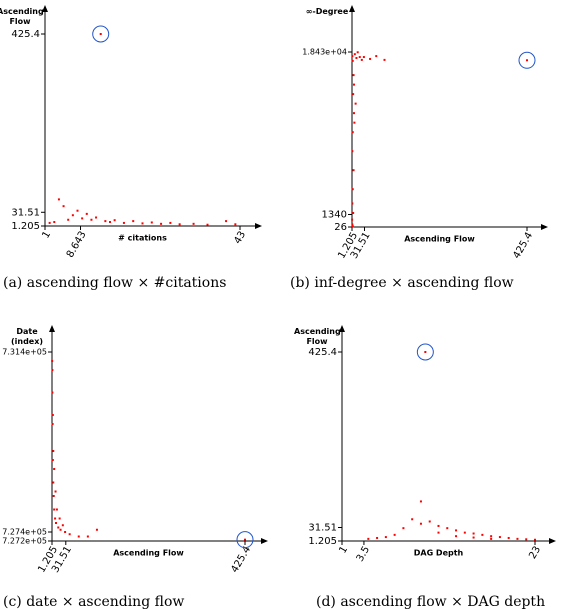 The width and height of the screenshot is (567, 609). Describe the element at coordinates (93, 601) in the screenshot. I see `caption: (c) date × ascending flow` at that location.